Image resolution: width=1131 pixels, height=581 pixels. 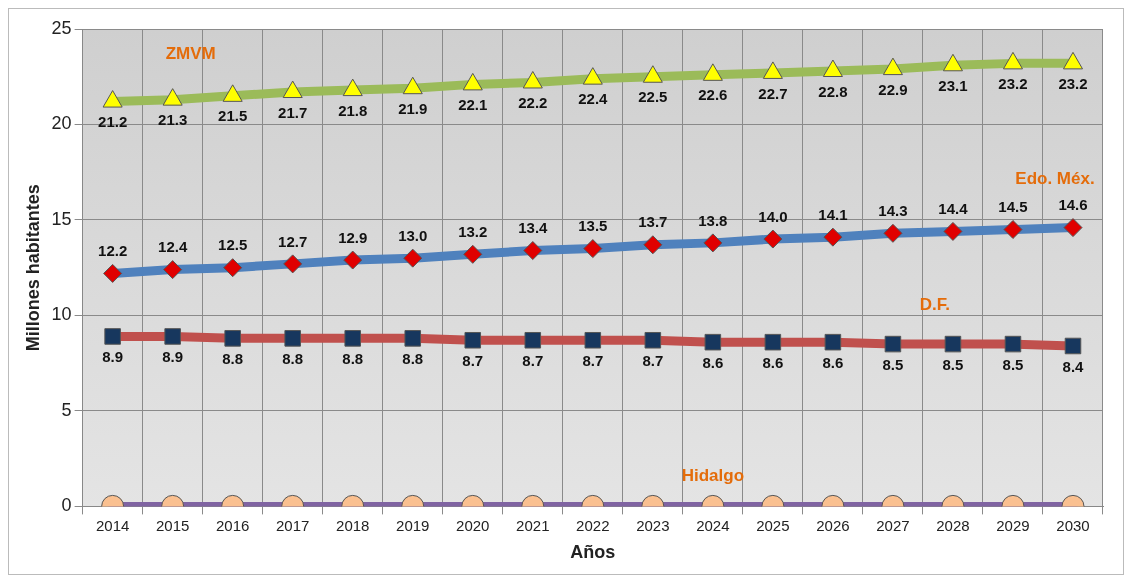 I want to click on x-tick-label: 2023, so click(x=653, y=525).